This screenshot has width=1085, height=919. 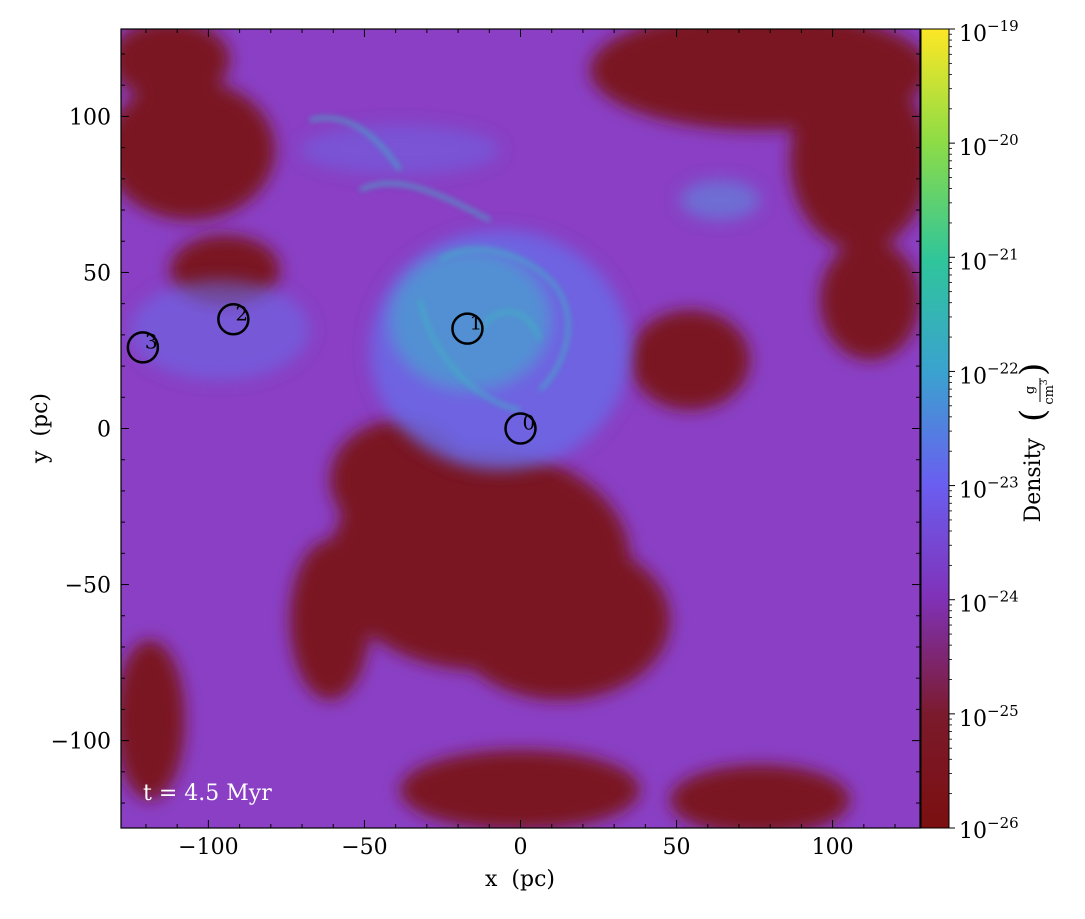 What do you see at coordinates (989, 260) in the screenshot?
I see `colorbar-tick-label: 10−21` at bounding box center [989, 260].